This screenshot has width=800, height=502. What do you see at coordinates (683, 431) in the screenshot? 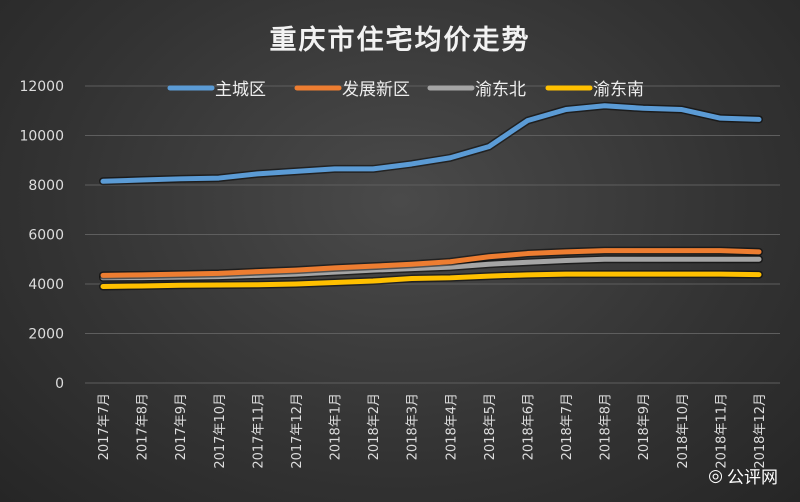
I see `x-tick-label: 2018年10月` at bounding box center [683, 431].